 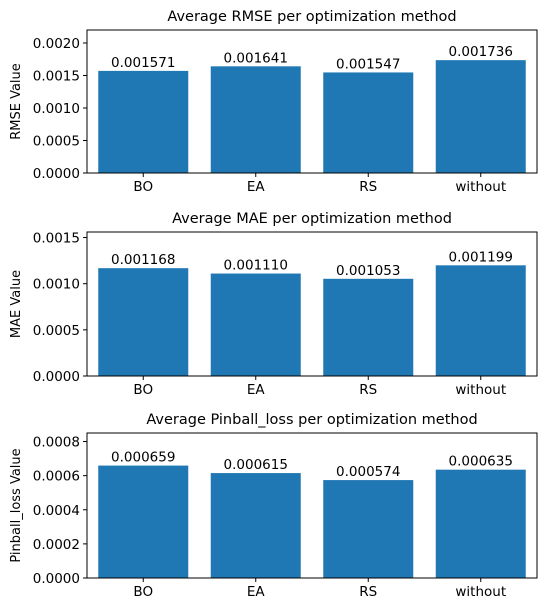 What do you see at coordinates (311, 17) in the screenshot?
I see `chart-title: Average RMSE per optimization method` at bounding box center [311, 17].